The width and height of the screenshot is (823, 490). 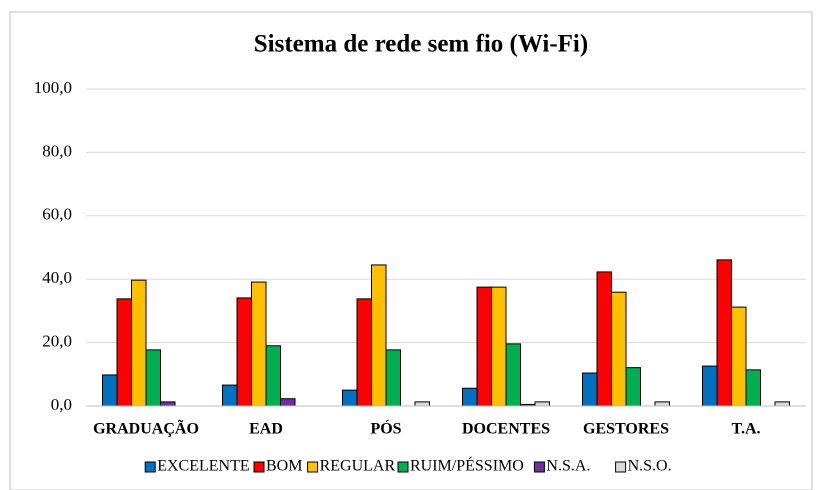 I want to click on legend-label: N.S.O., so click(x=650, y=466).